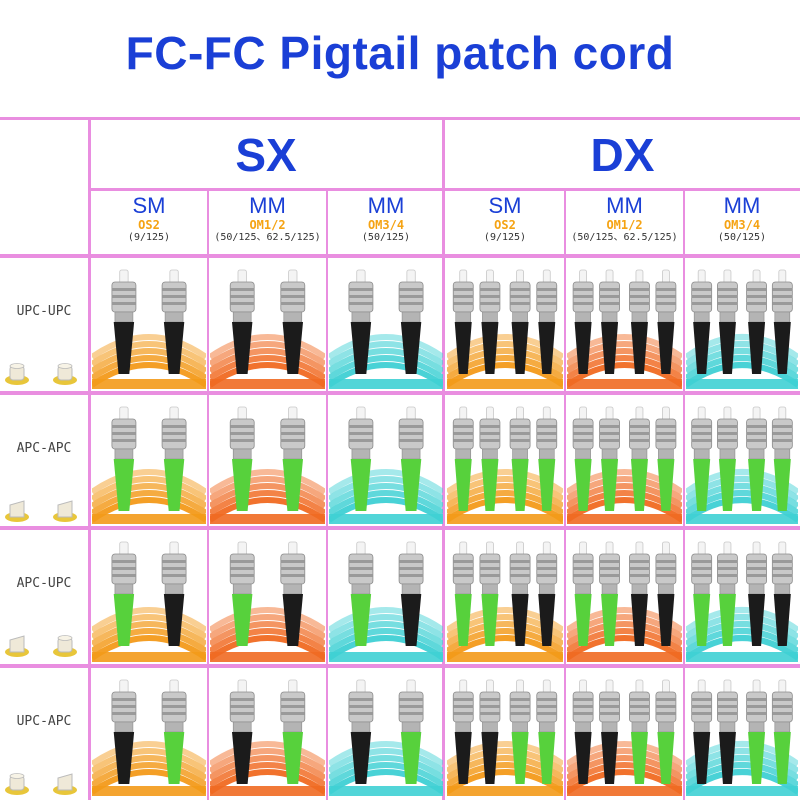 The image size is (800, 800). I want to click on row-label: APC-APC, so click(44, 448).